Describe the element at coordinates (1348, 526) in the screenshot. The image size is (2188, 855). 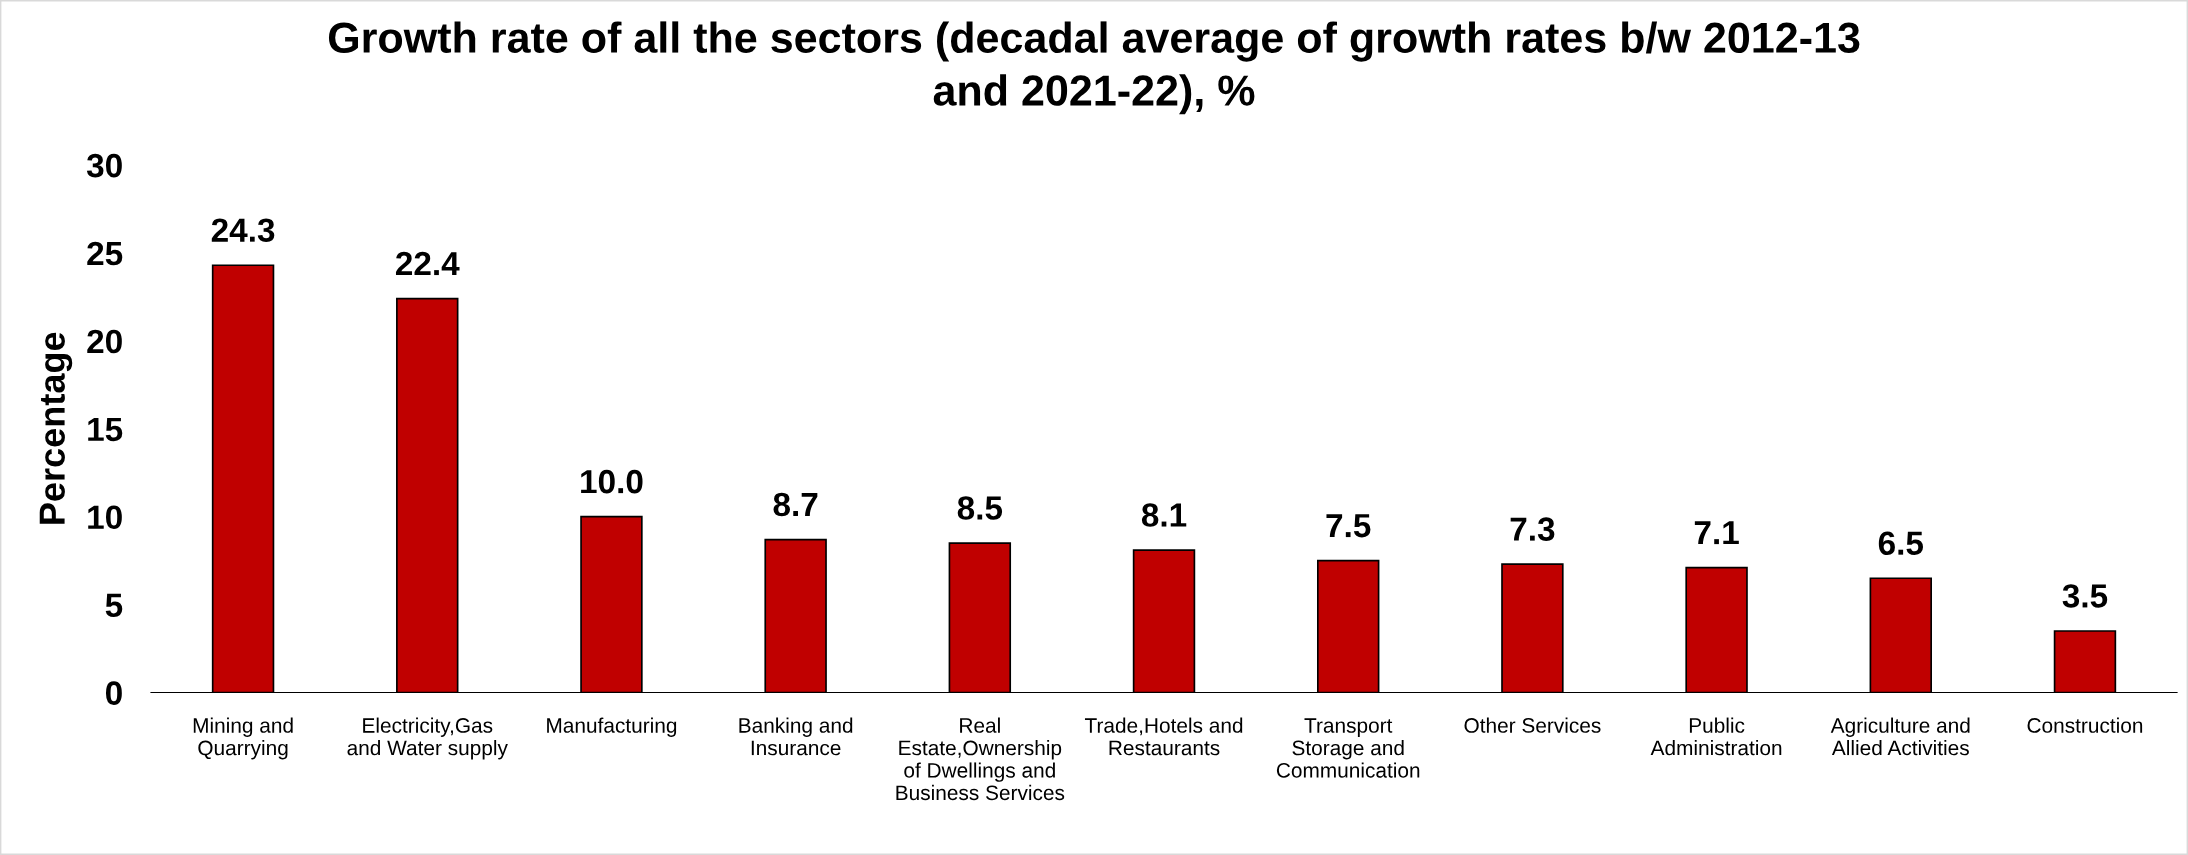
I see `data-label: 7.5` at that location.